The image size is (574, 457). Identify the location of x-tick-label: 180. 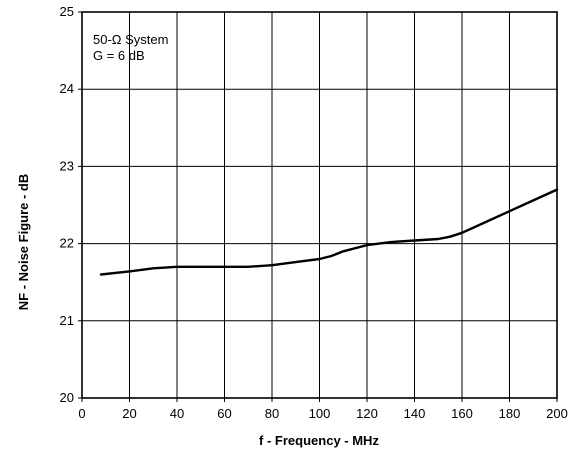
(510, 413).